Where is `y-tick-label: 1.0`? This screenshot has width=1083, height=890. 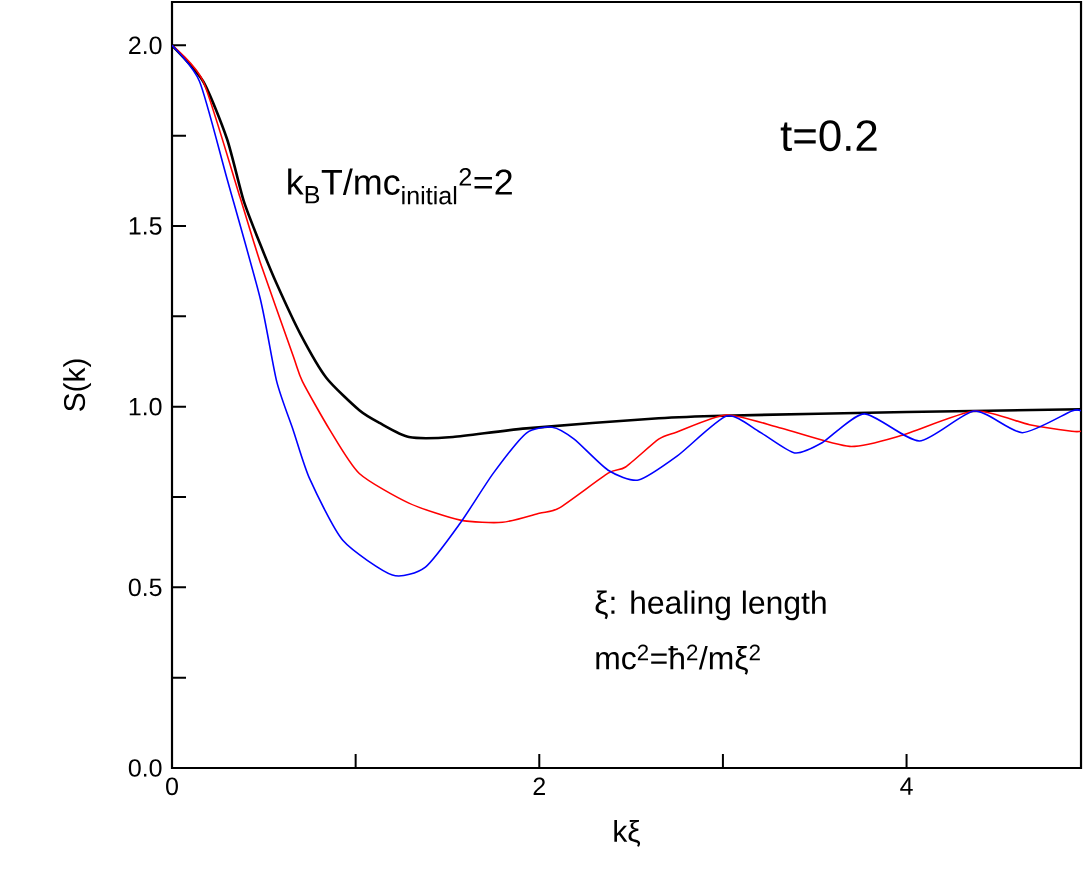 y-tick-label: 1.0 is located at coordinates (145, 406).